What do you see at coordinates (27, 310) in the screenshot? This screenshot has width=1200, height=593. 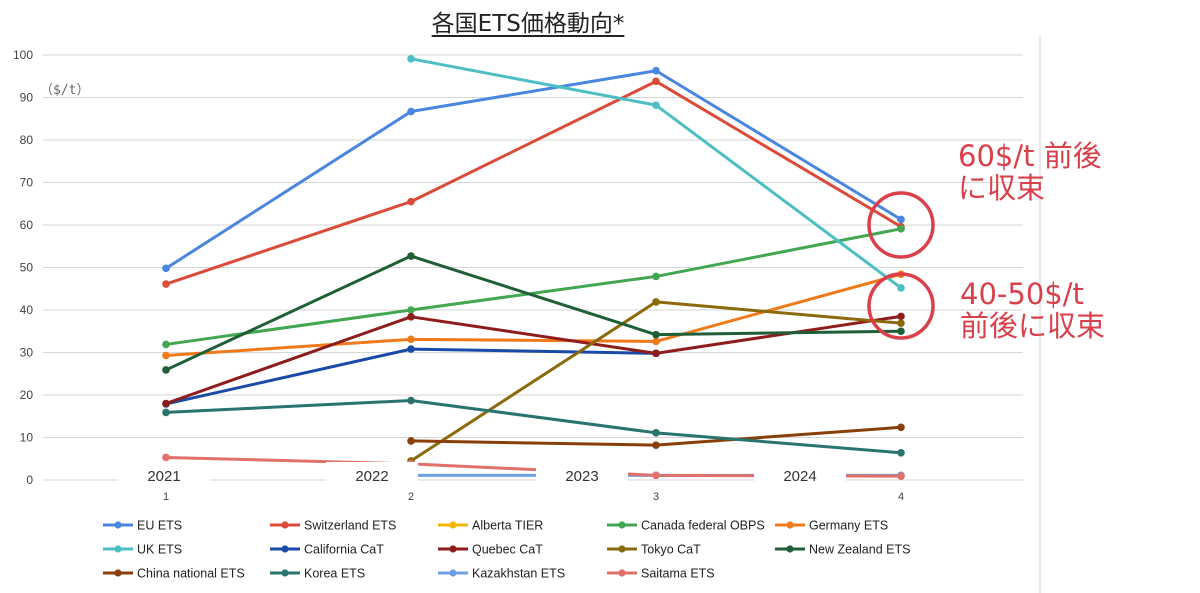 I see `y-tick-label: 40` at bounding box center [27, 310].